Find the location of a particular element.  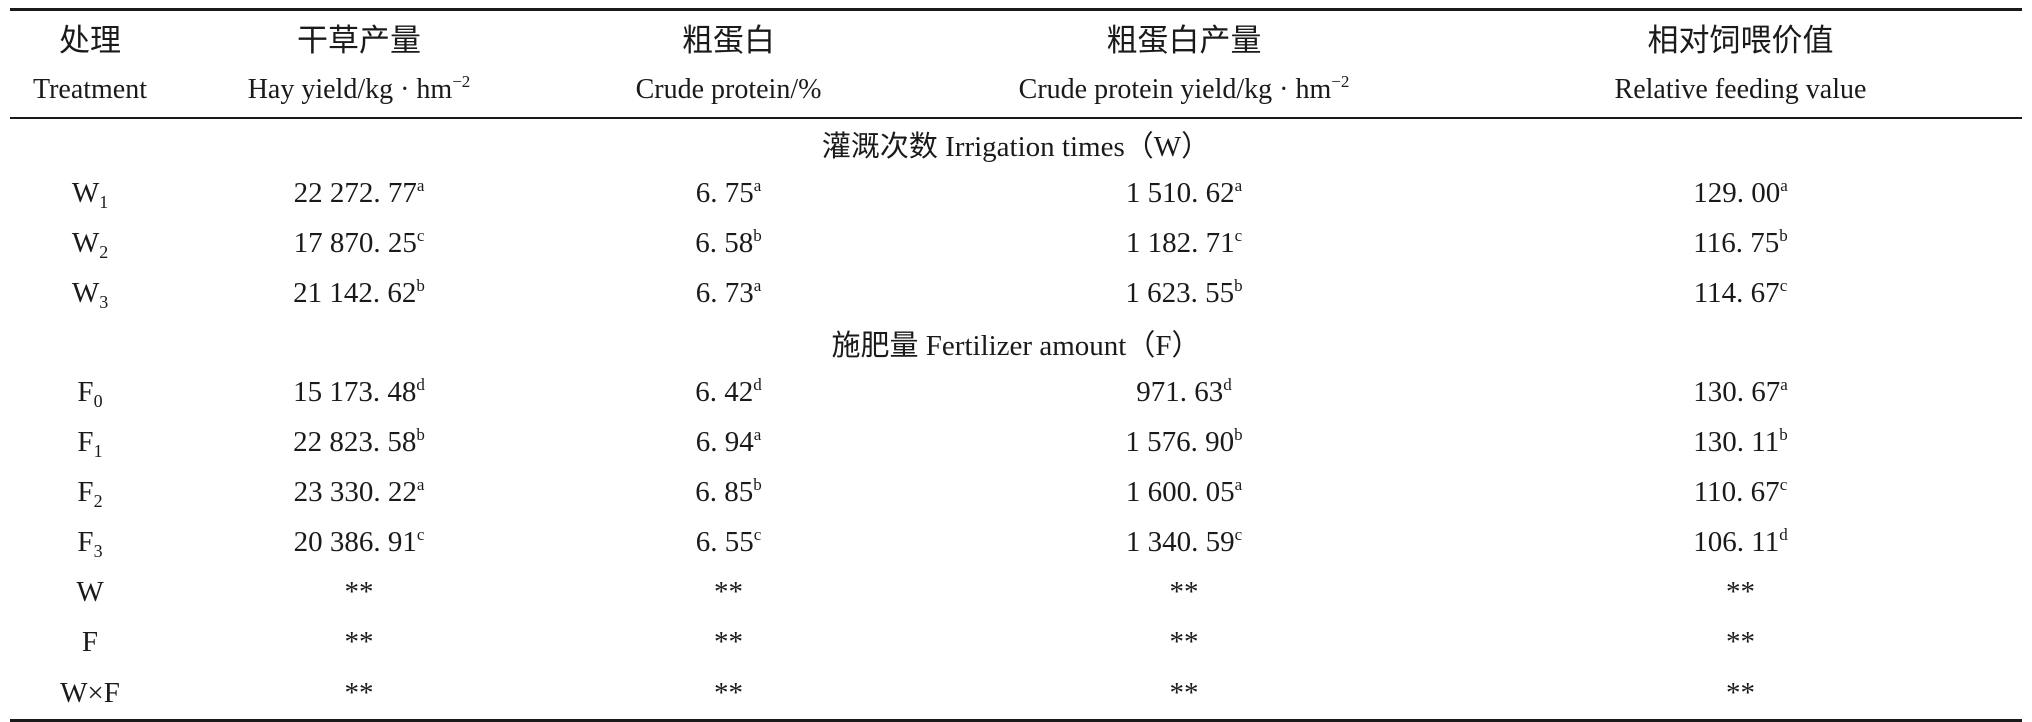

crude-protein-yield-cell-value: 1 576. 90 is located at coordinates (1180, 441).